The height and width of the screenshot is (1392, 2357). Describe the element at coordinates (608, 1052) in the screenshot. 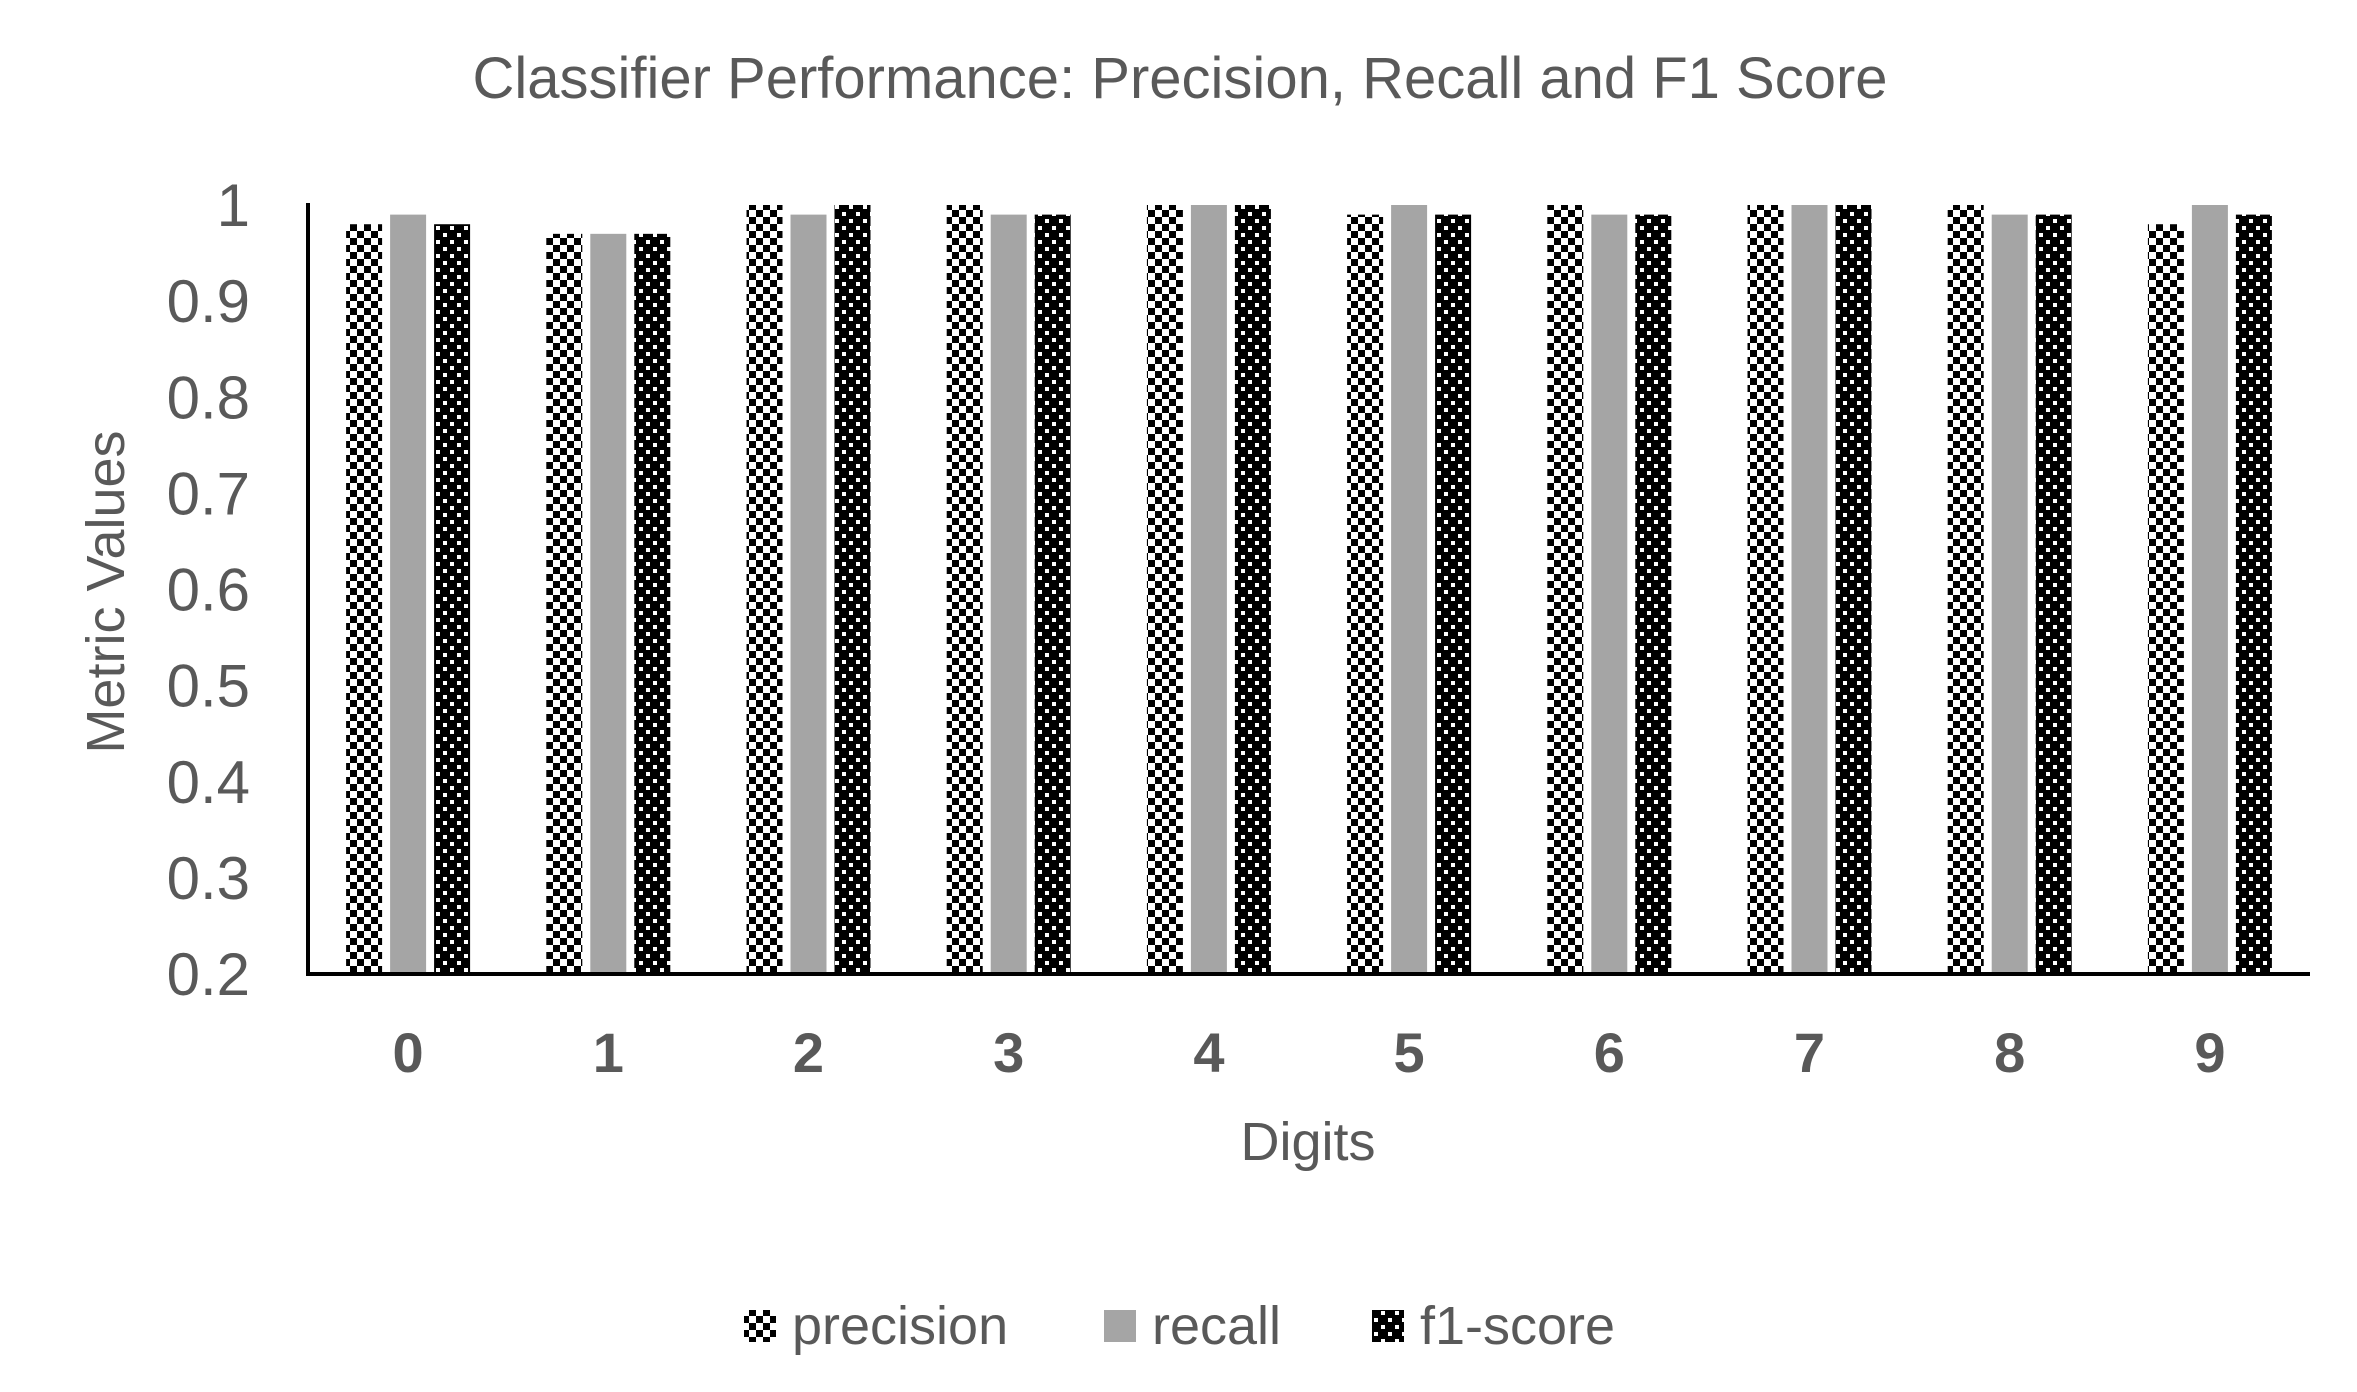

I see `x-tick-label: 1` at that location.